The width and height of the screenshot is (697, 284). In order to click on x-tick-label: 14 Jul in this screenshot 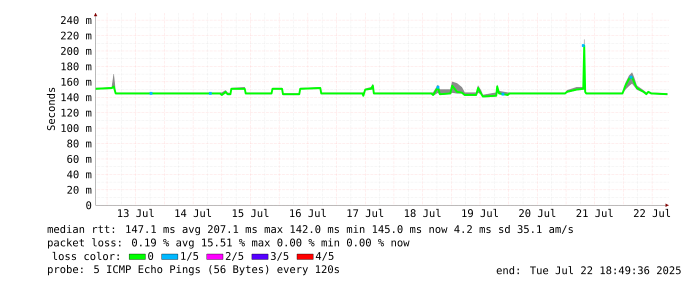, I will do `click(193, 213)`.